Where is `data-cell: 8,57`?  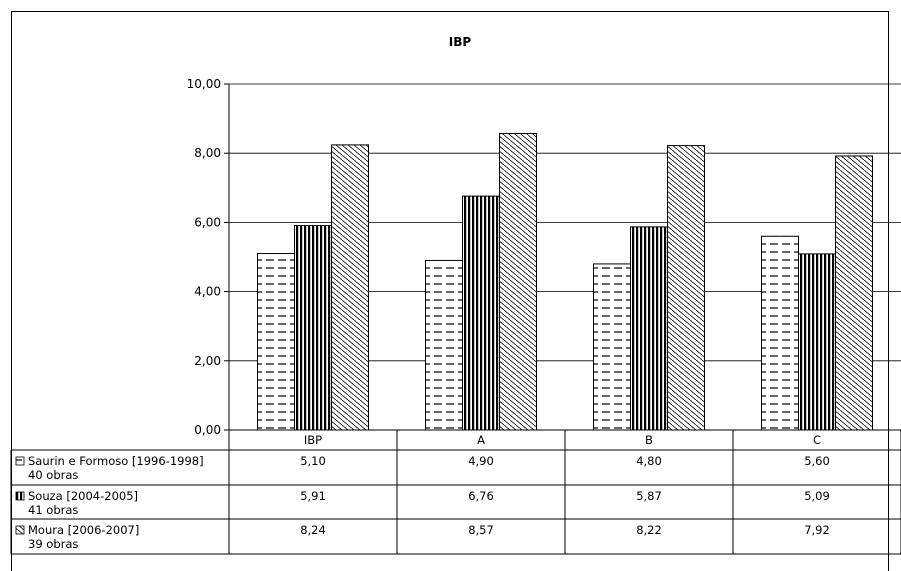 data-cell: 8,57 is located at coordinates (481, 530).